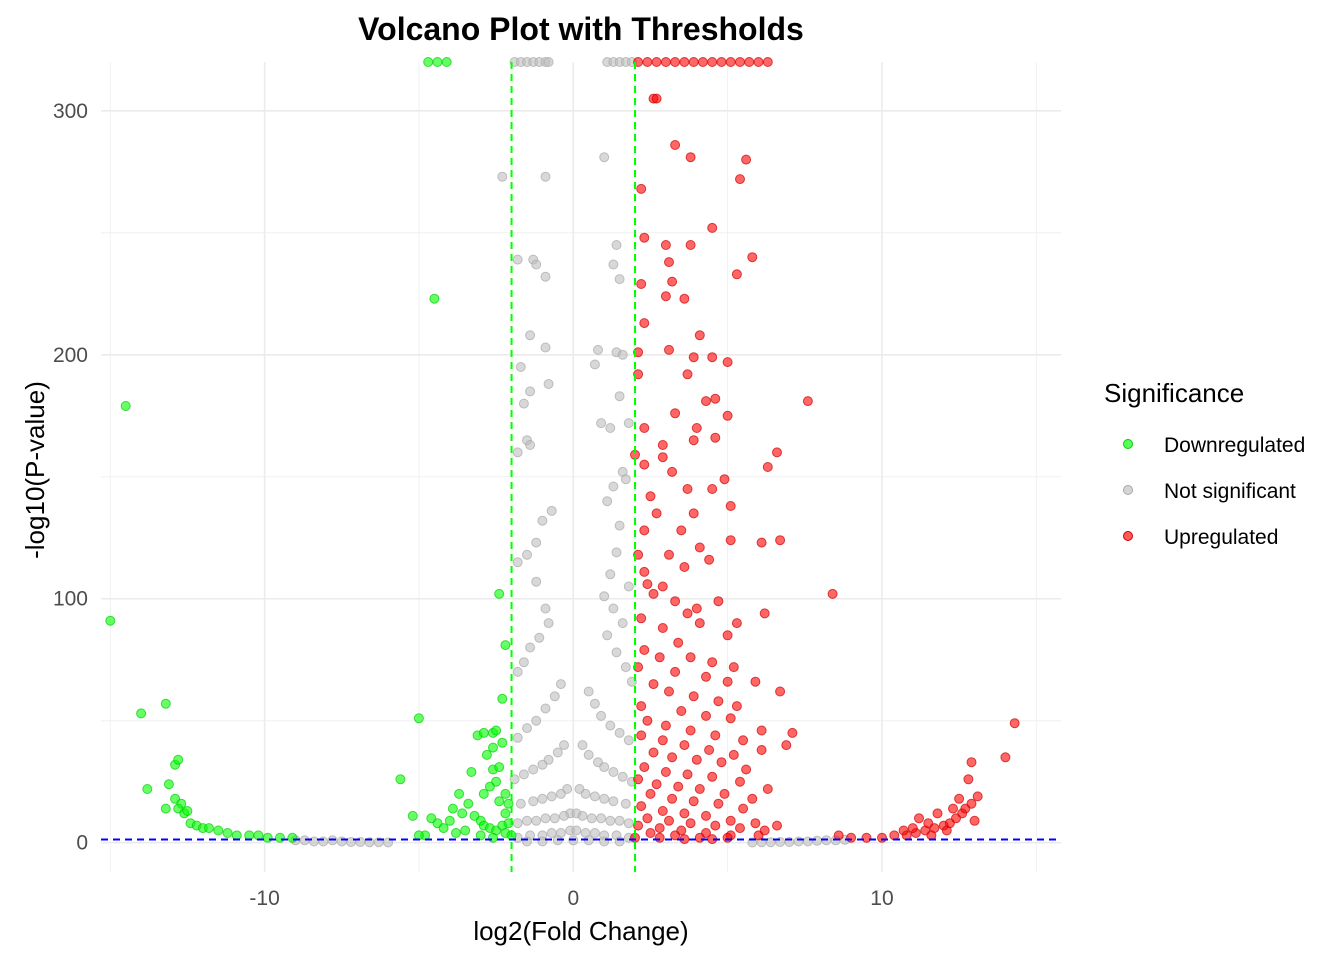 This screenshot has height=960, width=1344. Describe the element at coordinates (573, 898) in the screenshot. I see `x-tick-label: 0` at that location.